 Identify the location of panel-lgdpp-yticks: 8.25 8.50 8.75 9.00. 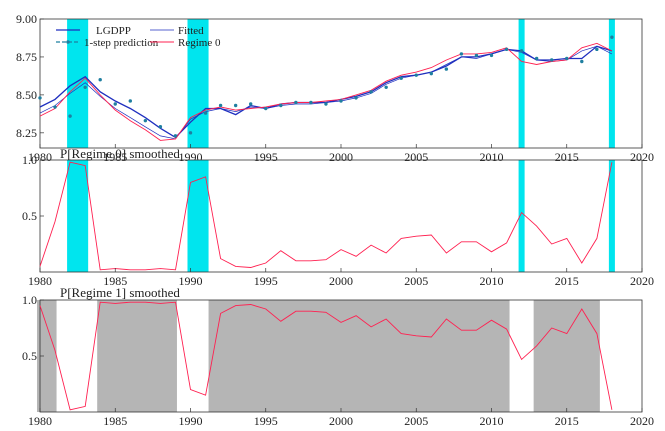
(30, 76).